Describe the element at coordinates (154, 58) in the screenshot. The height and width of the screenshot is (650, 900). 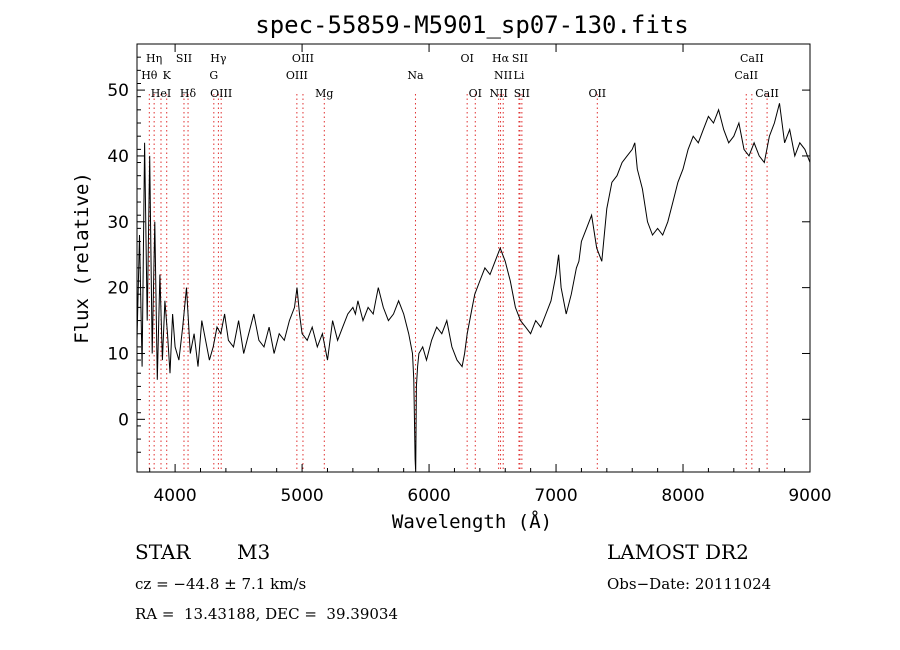
I see `marker-label-0: Hη` at that location.